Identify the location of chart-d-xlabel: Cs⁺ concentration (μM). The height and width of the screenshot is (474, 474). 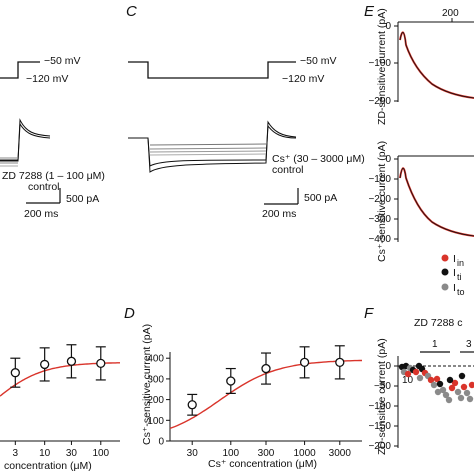
(262, 464).